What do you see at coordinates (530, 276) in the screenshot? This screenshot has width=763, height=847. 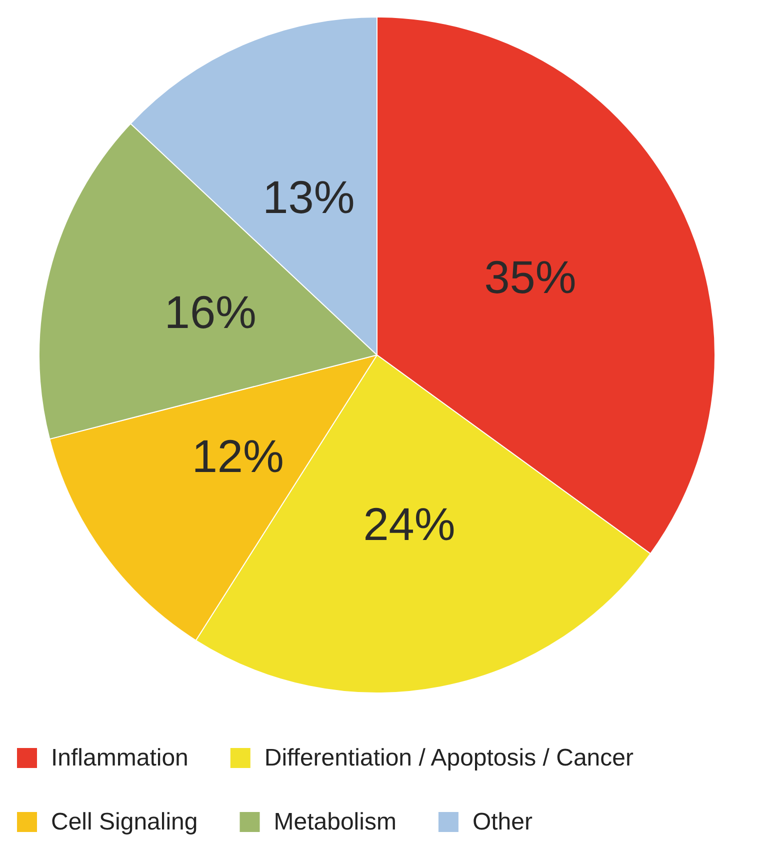 I see `data-label: 35%` at bounding box center [530, 276].